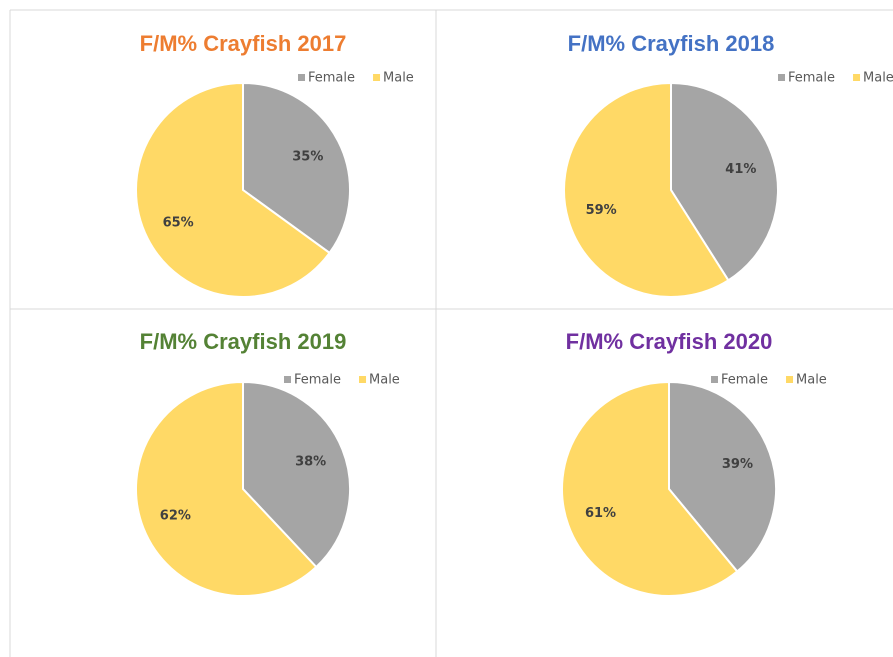 This screenshot has width=893, height=657. I want to click on data-label: 39%, so click(737, 464).